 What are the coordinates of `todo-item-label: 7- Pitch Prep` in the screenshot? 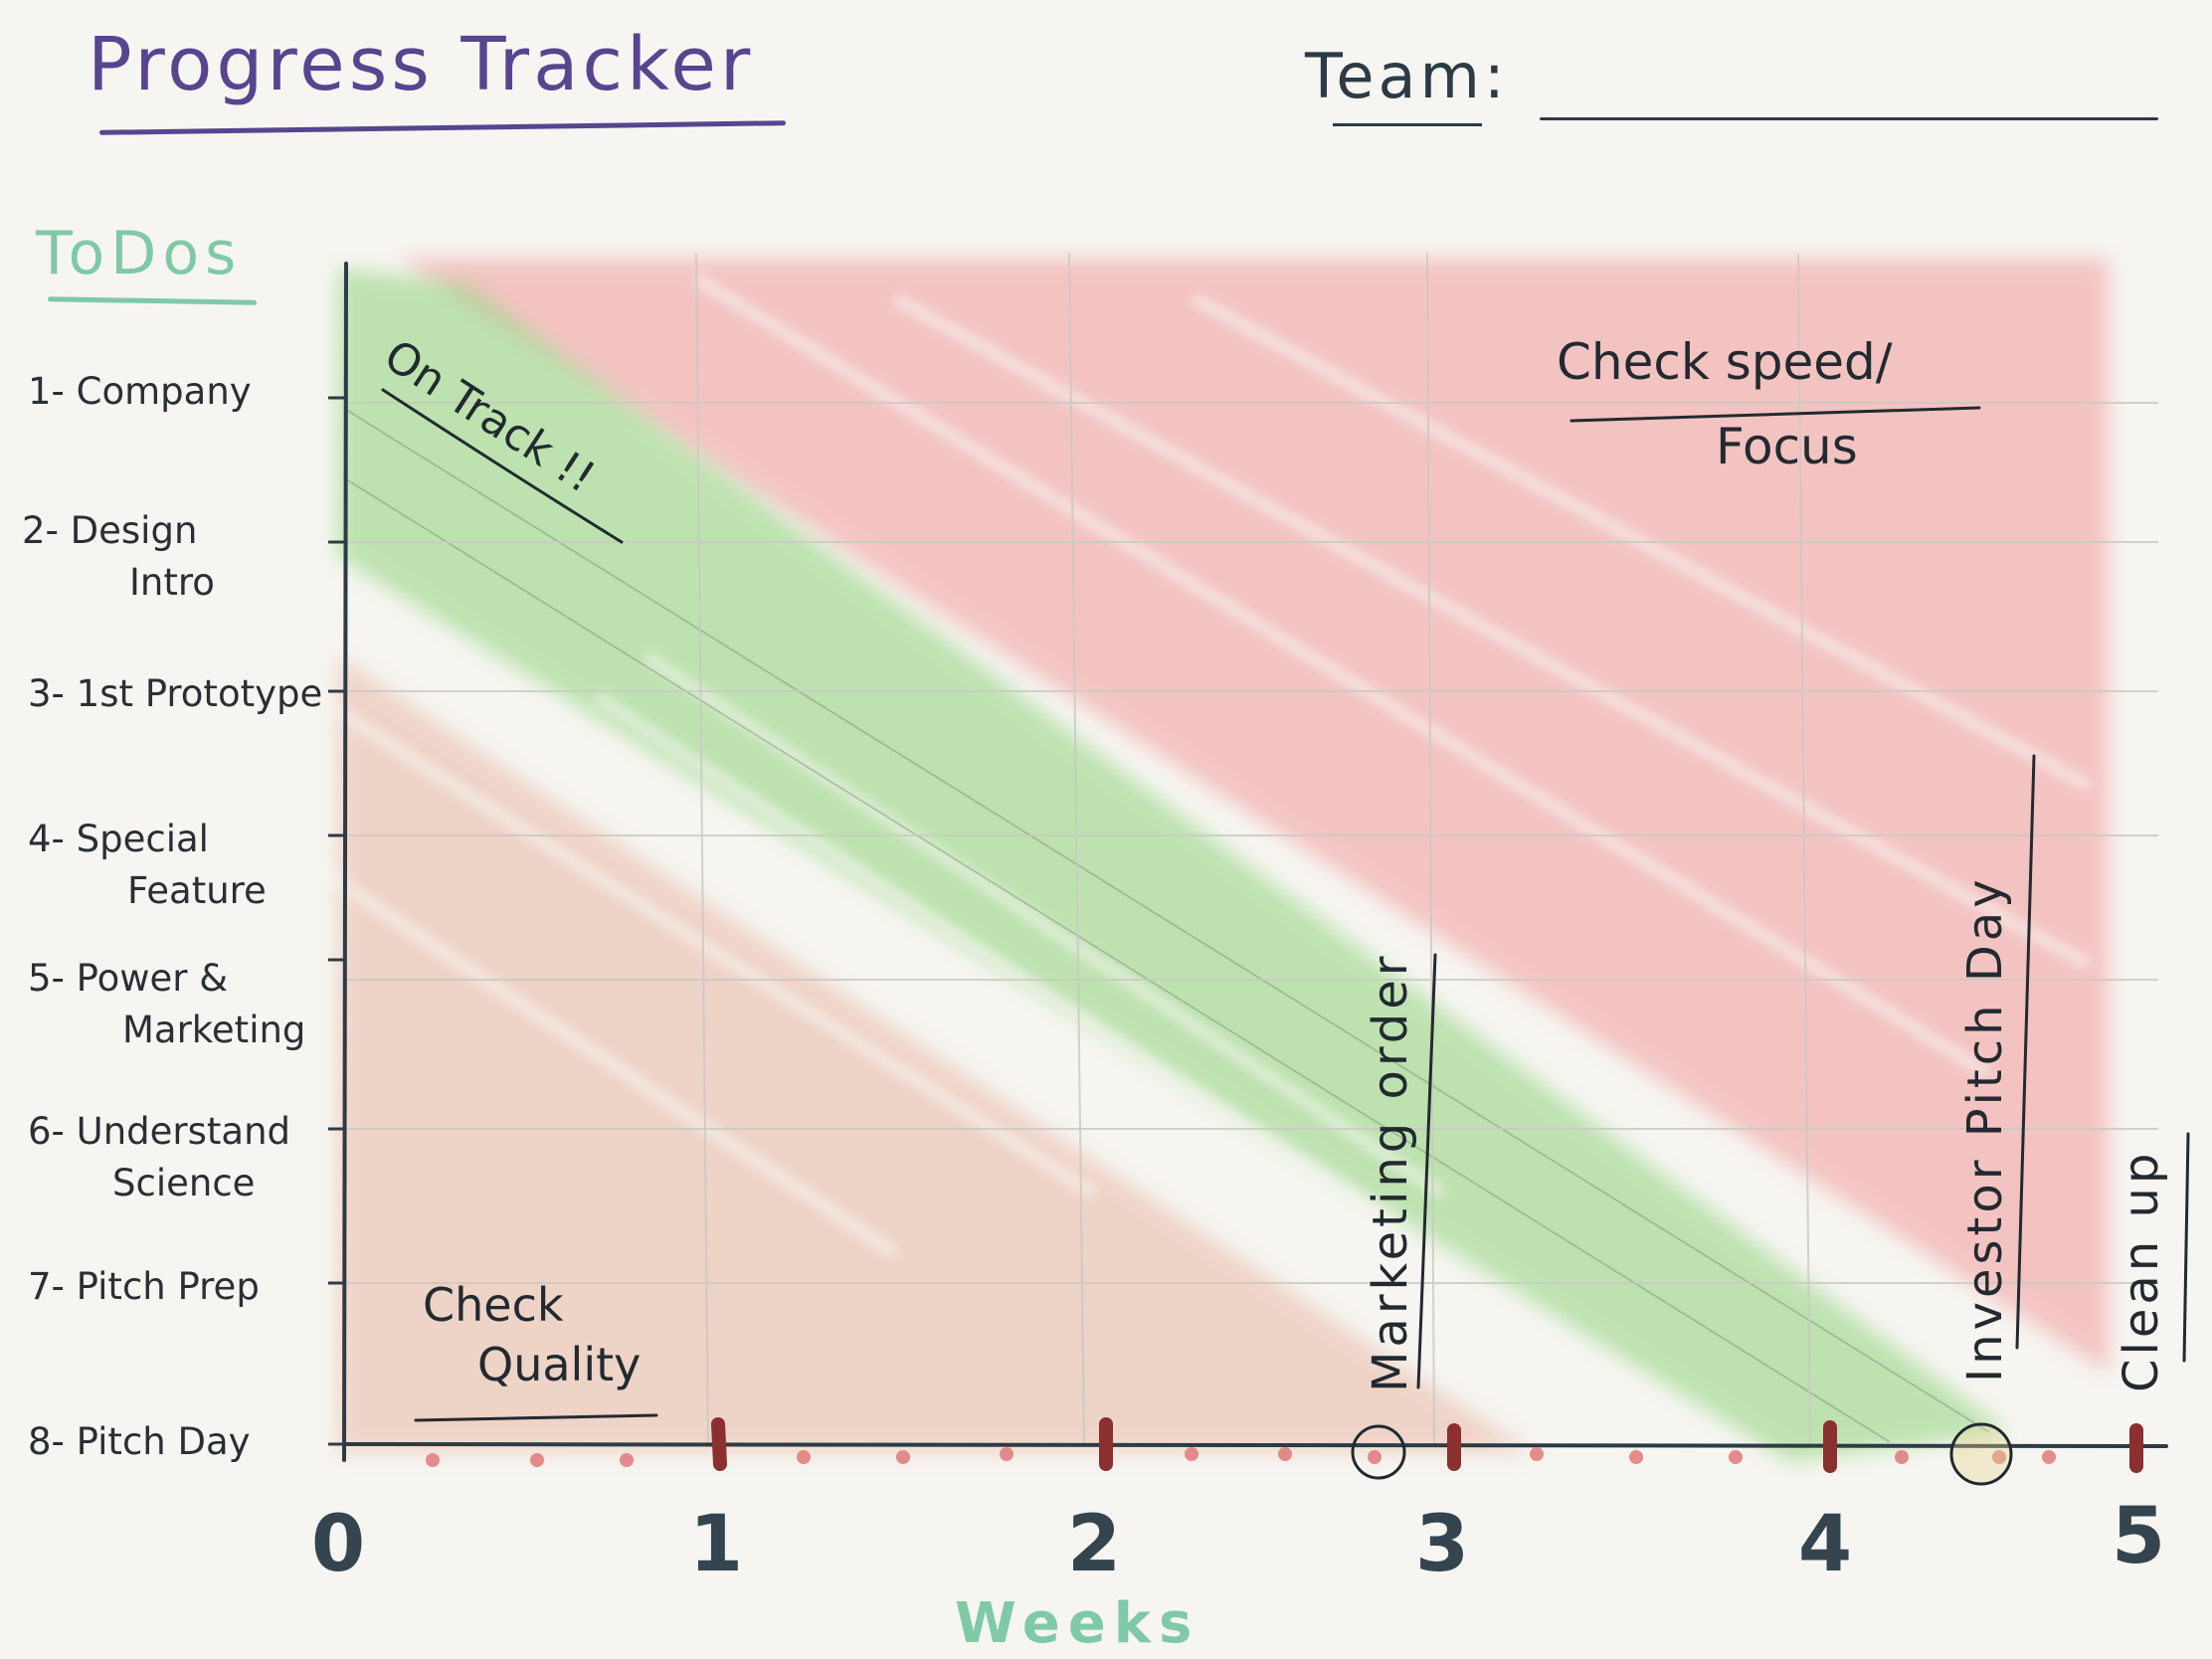 It's located at (144, 1286).